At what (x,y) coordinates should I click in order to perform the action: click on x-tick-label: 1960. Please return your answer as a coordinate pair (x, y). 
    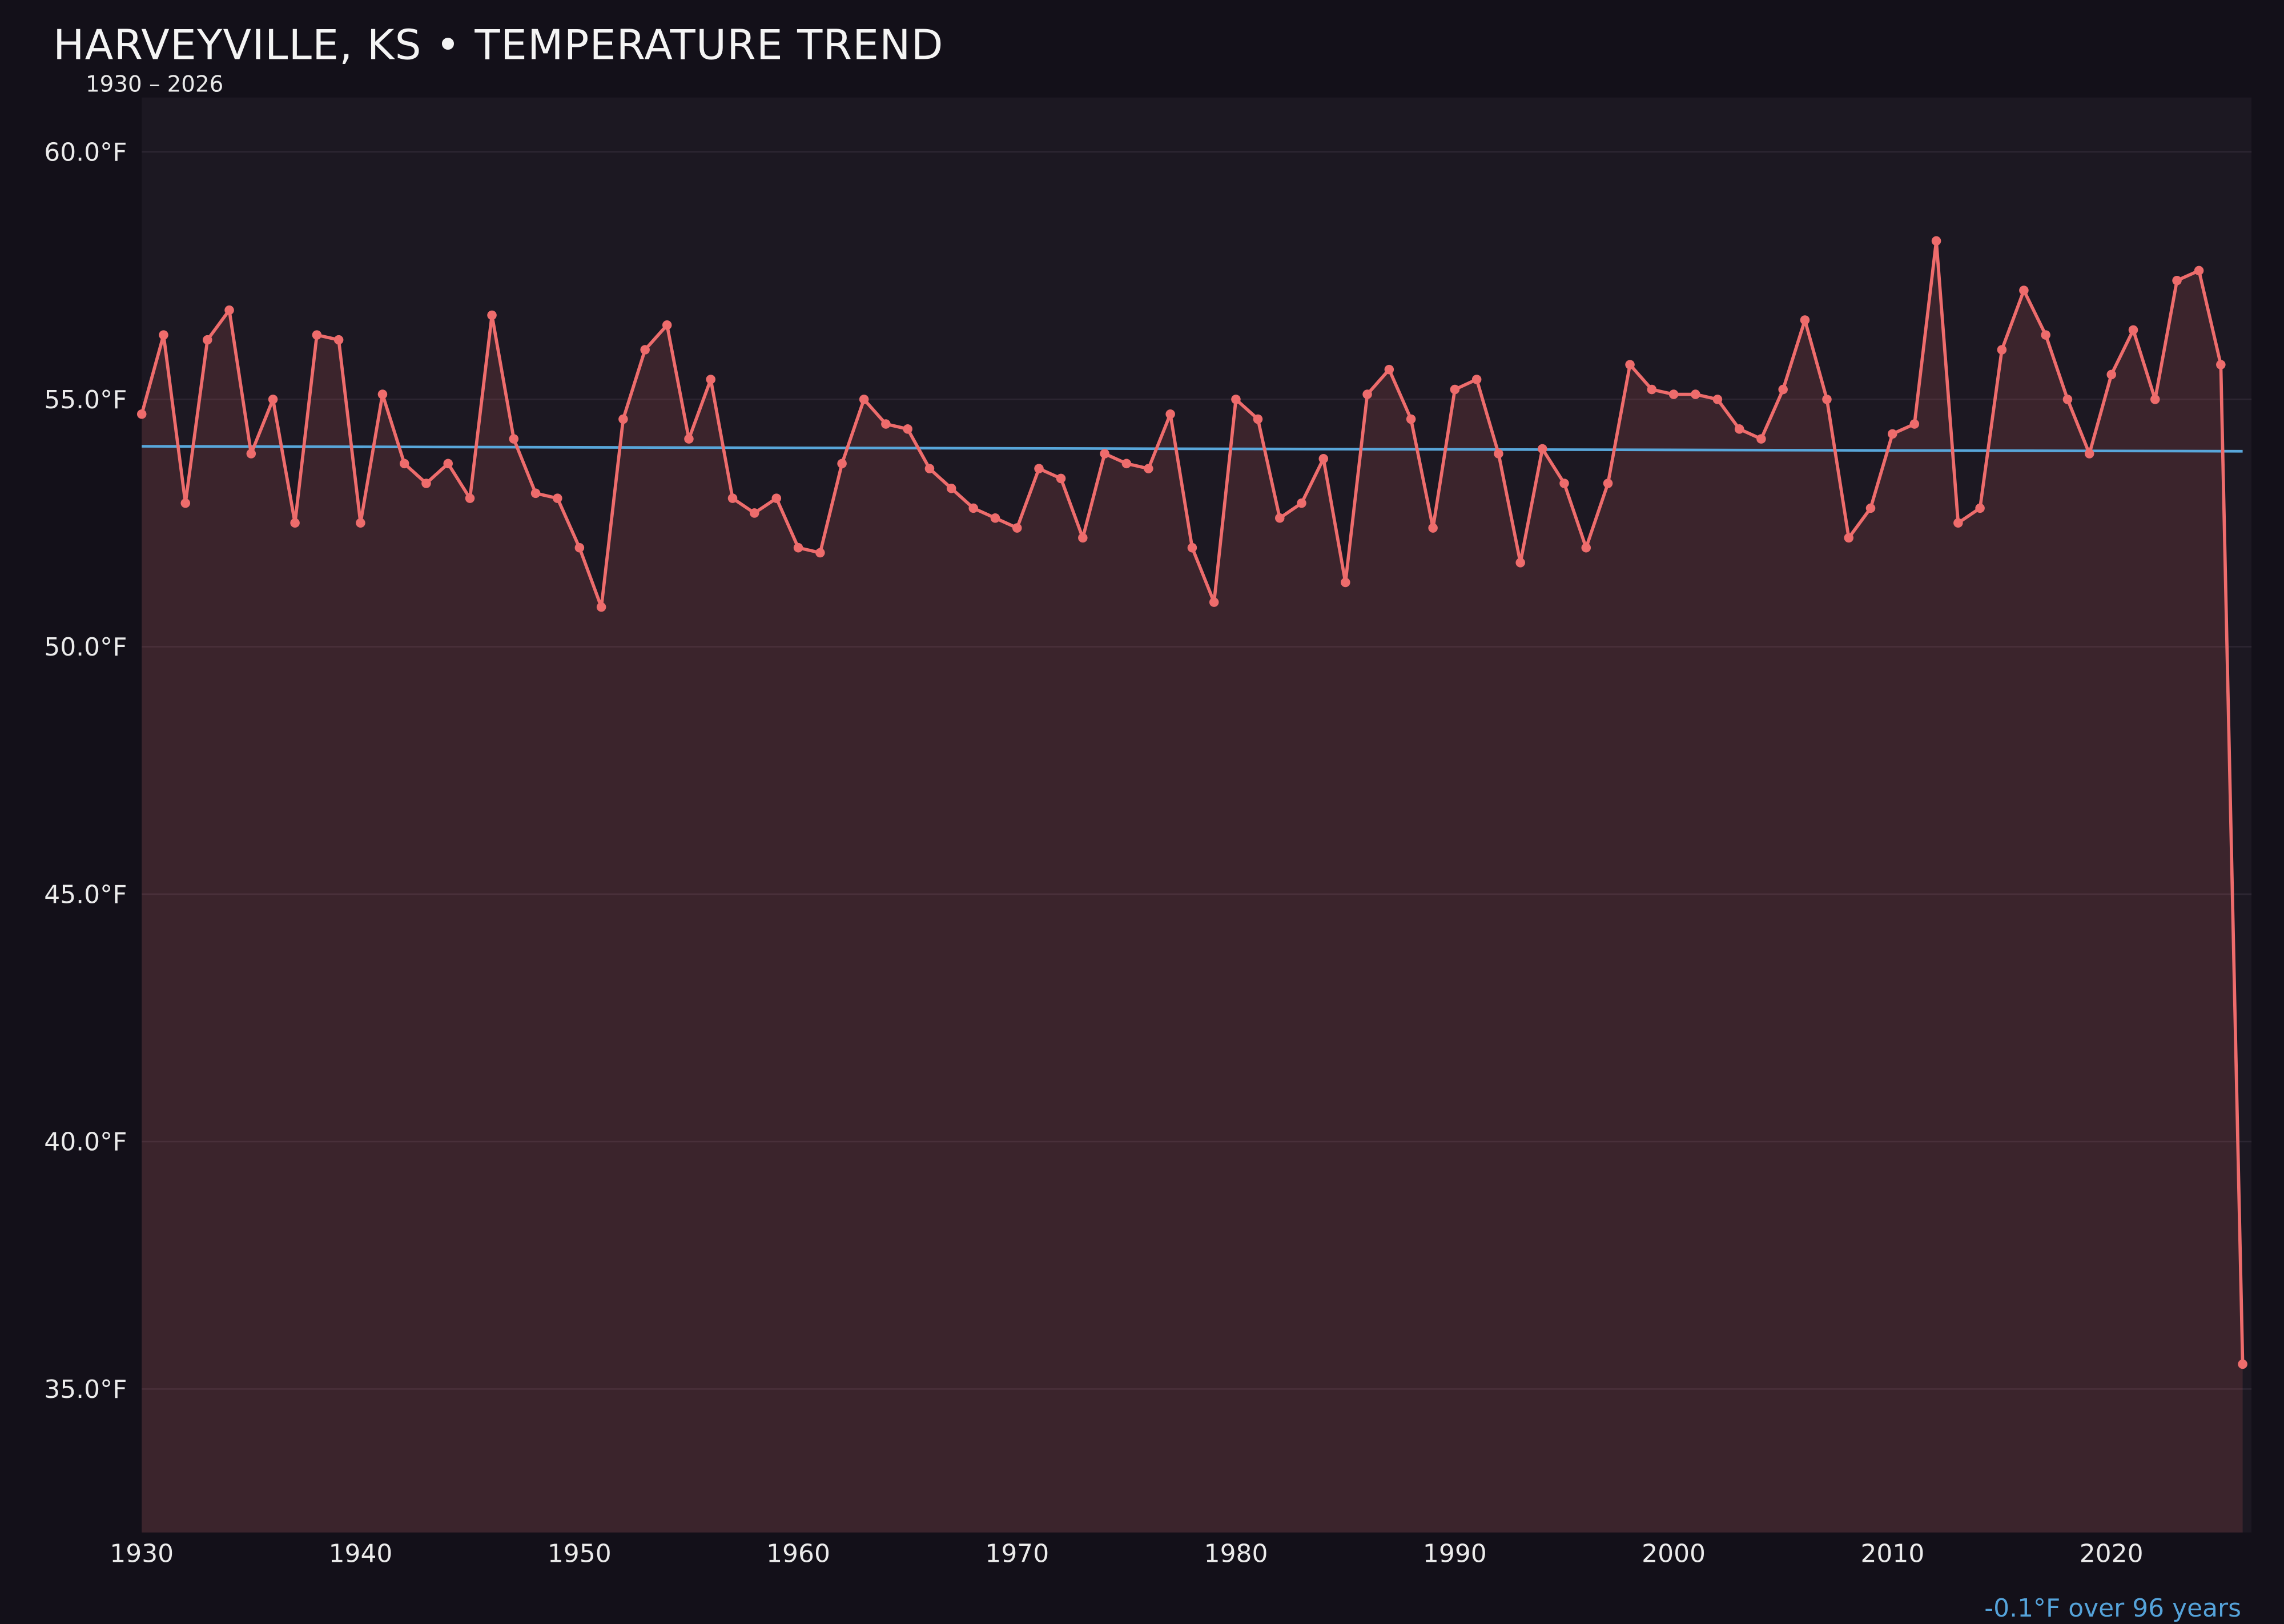
    Looking at the image, I should click on (798, 1553).